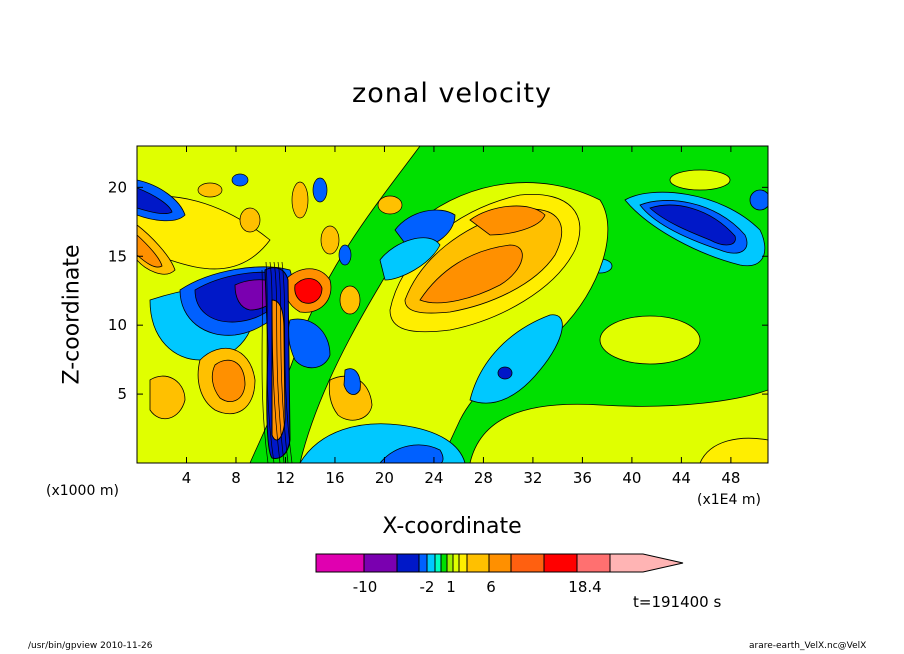  What do you see at coordinates (491, 587) in the screenshot?
I see `colorbar-tick-label: 6` at bounding box center [491, 587].